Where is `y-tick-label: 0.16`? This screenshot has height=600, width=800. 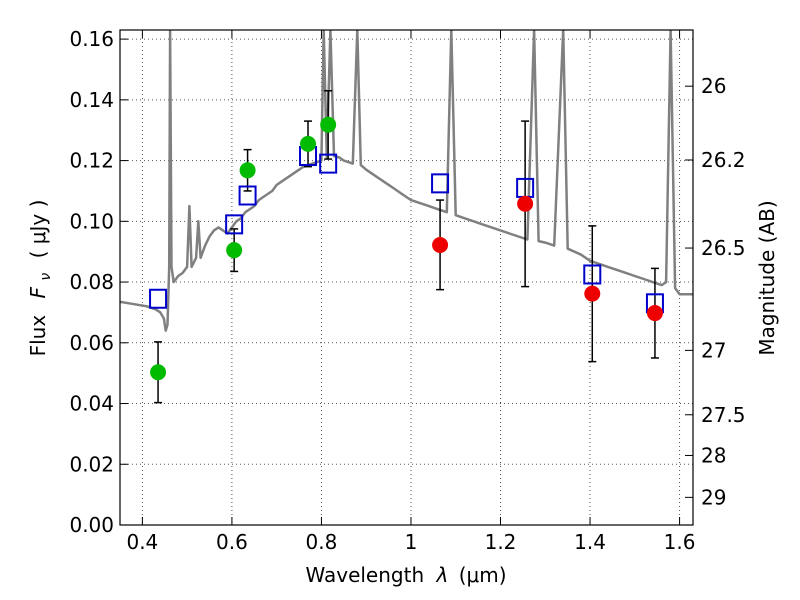 y-tick-label: 0.16 is located at coordinates (91, 39).